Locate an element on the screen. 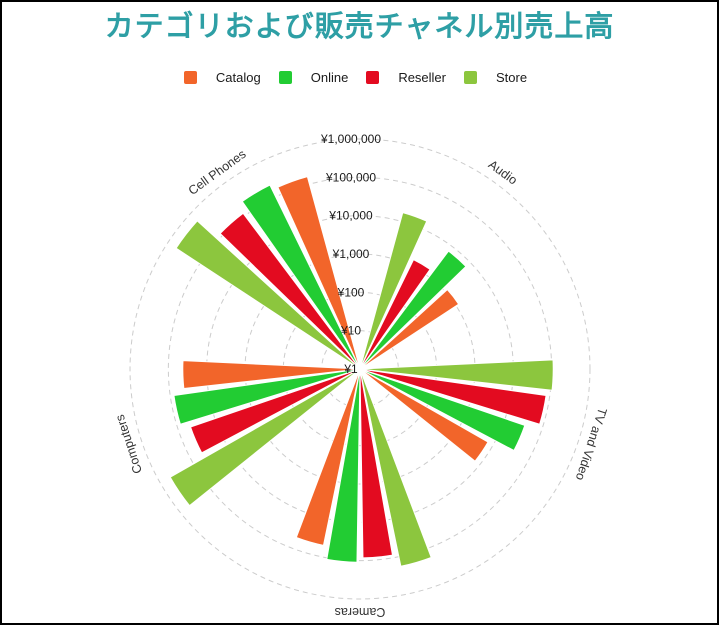  radial-axis-label: ¥100,000 is located at coordinates (350, 177).